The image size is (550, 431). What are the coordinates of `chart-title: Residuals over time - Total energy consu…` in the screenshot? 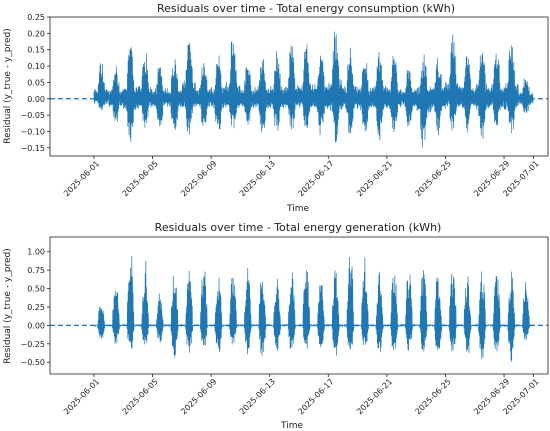 It's located at (306, 8).